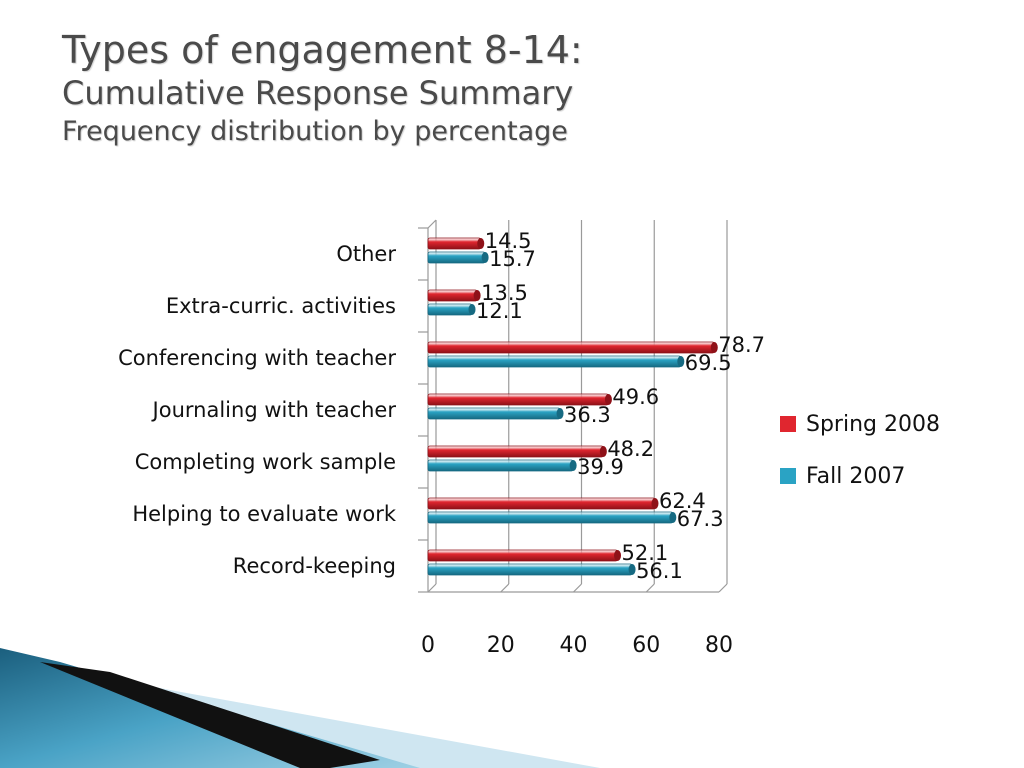 The image size is (1024, 768). What do you see at coordinates (646, 645) in the screenshot?
I see `x-tick-label-3: 60` at bounding box center [646, 645].